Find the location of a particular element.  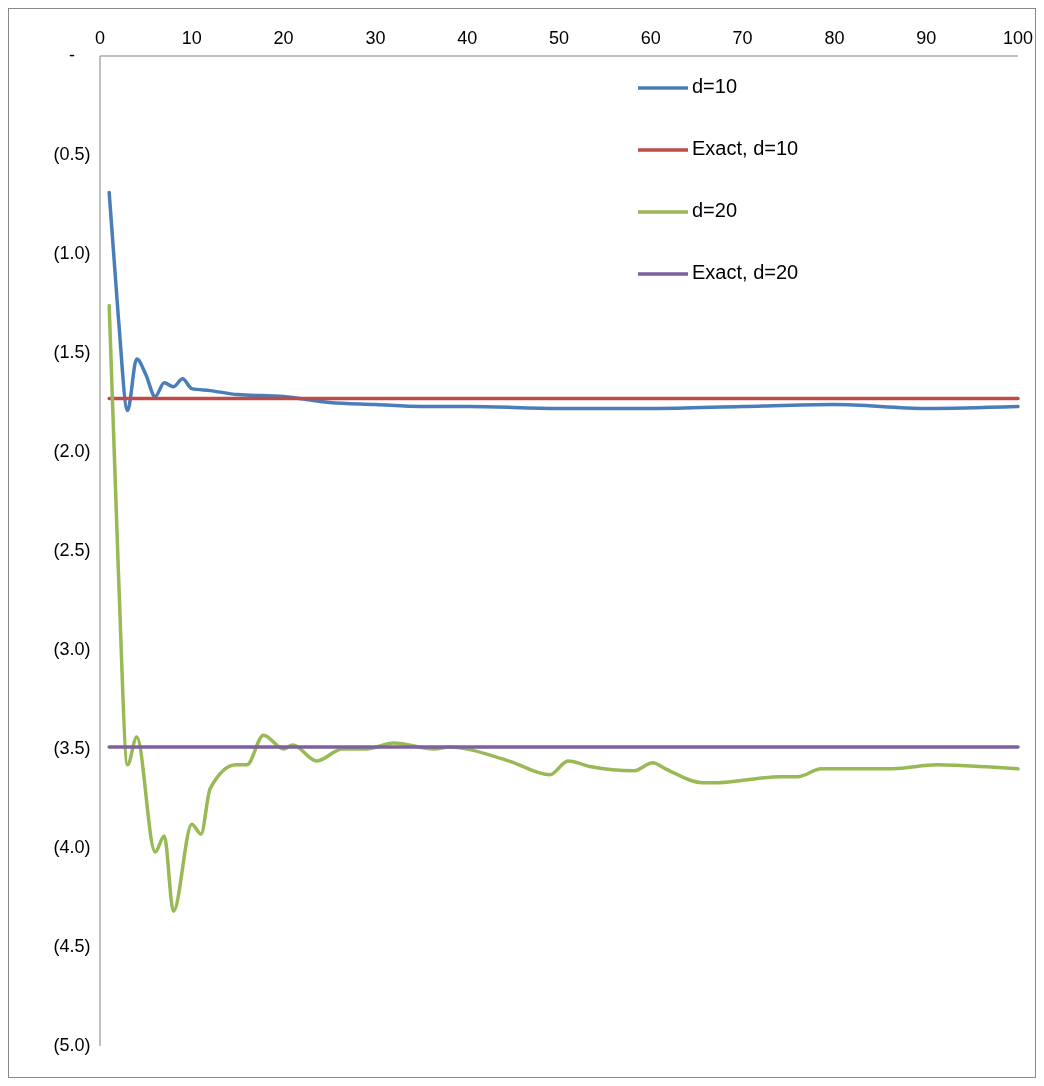

x-tick-label: 50 is located at coordinates (559, 38).